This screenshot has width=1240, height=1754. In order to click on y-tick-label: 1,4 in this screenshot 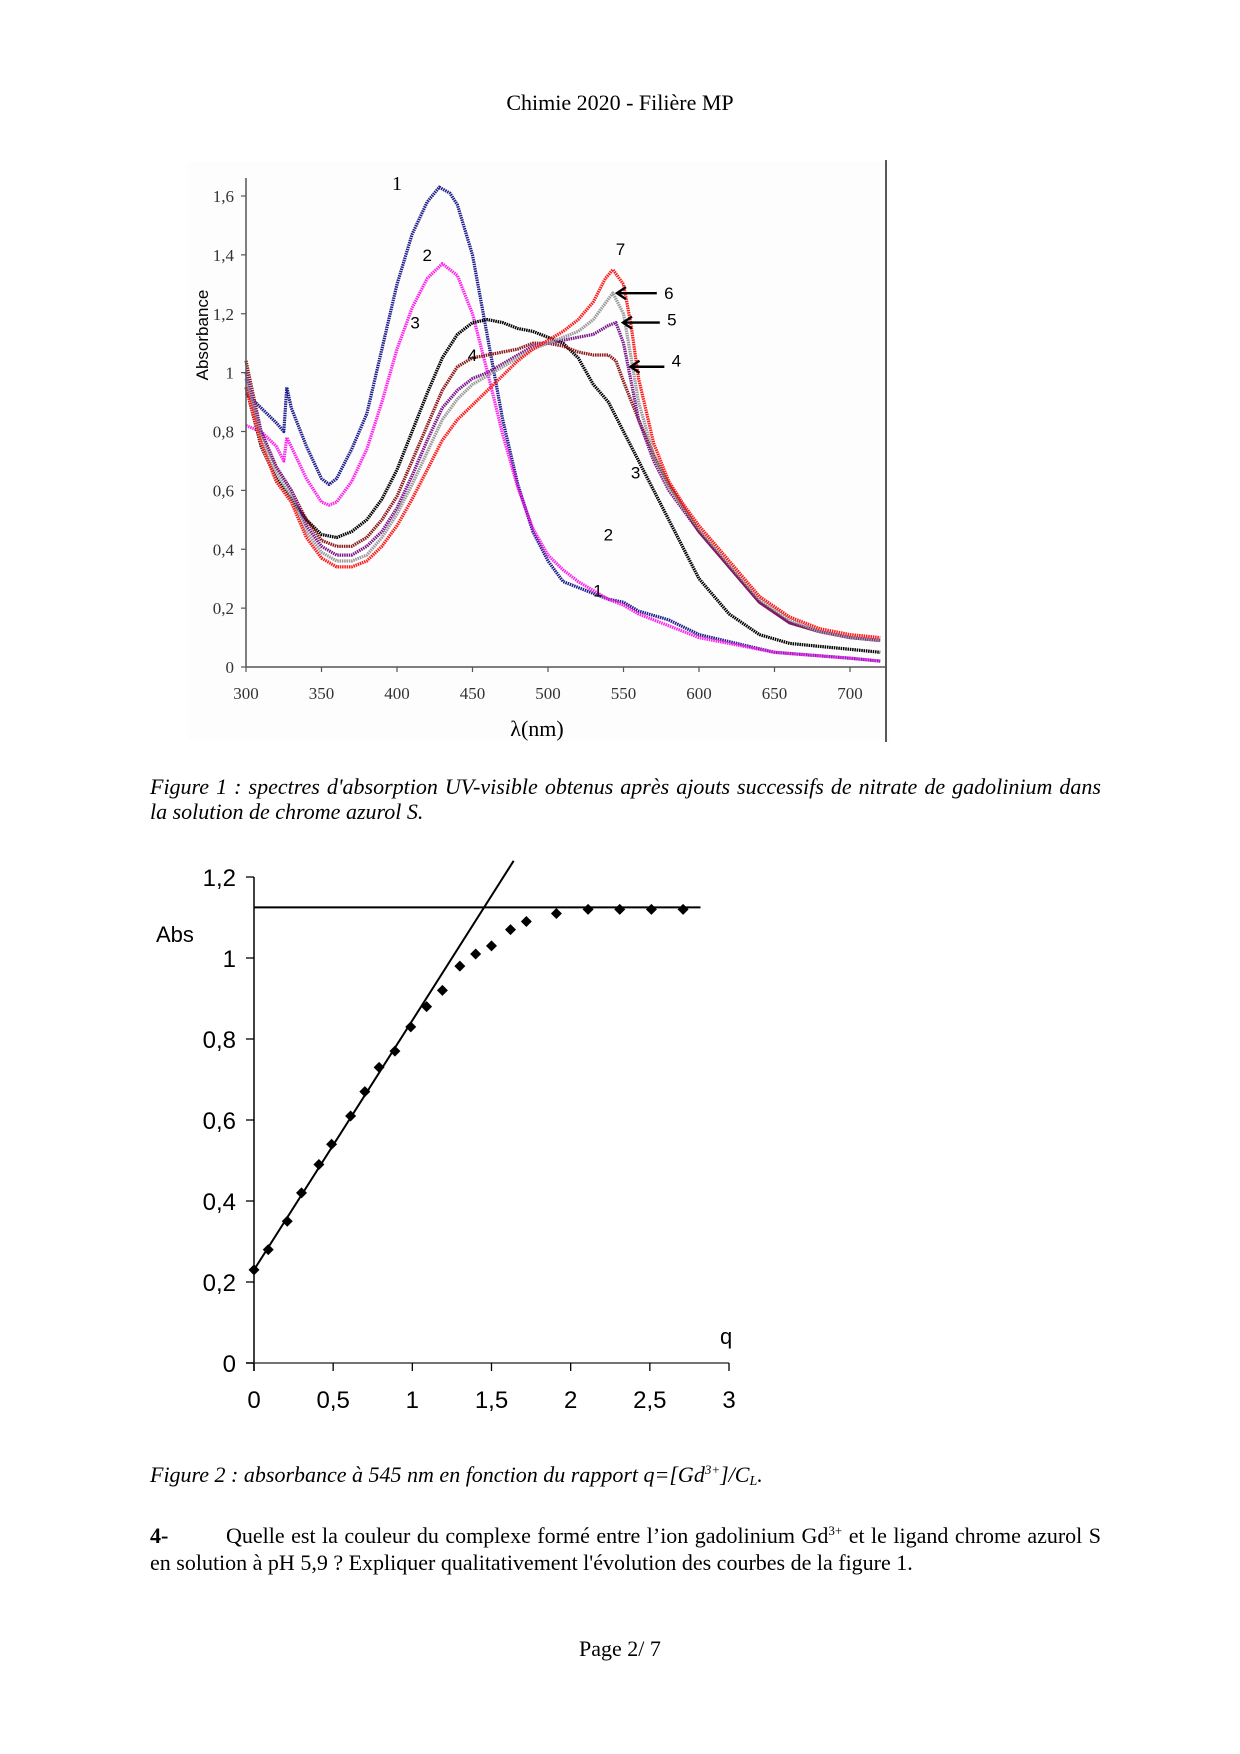, I will do `click(224, 255)`.